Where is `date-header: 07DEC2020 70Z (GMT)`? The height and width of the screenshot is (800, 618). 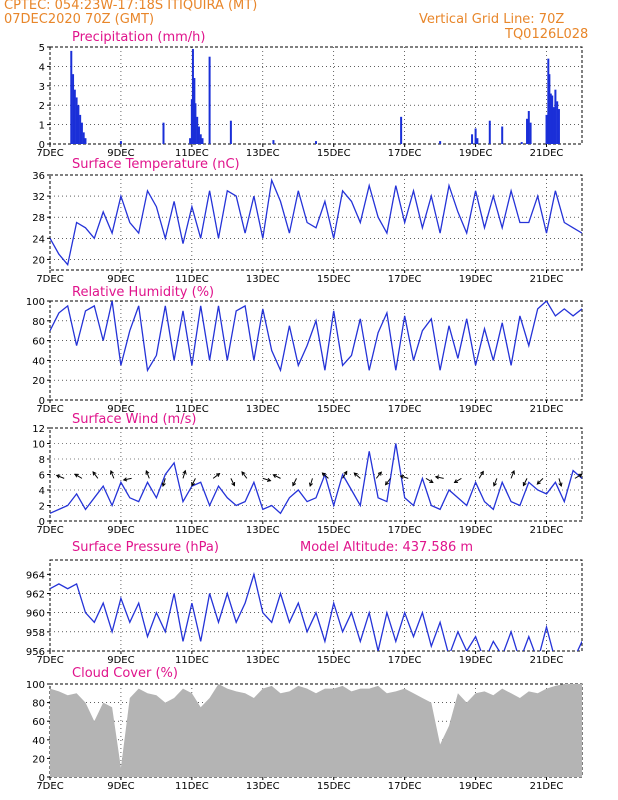
date-header: 07DEC2020 70Z (GMT) is located at coordinates (79, 19).